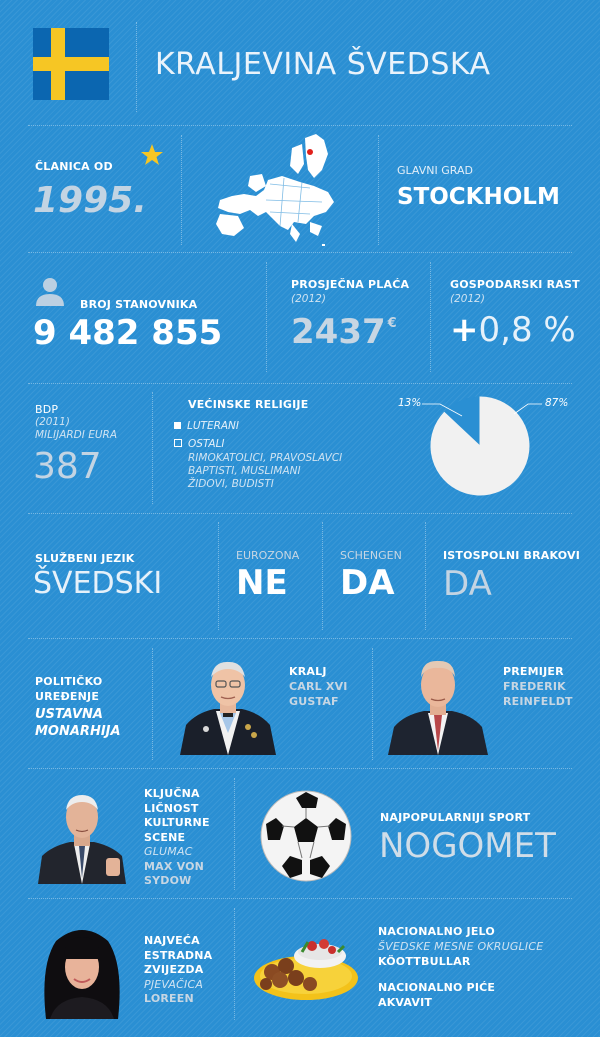 The image size is (600, 1037). I want to click on gdp-unit: MILIJARDI EURA, so click(76, 435).